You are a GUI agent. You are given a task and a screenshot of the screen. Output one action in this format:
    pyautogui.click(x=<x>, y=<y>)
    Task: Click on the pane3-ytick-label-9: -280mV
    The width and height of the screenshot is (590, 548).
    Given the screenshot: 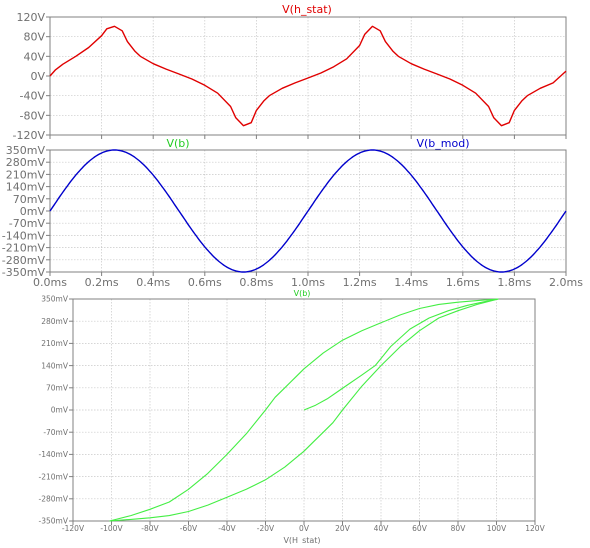 What is the action you would take?
    pyautogui.click(x=54, y=499)
    